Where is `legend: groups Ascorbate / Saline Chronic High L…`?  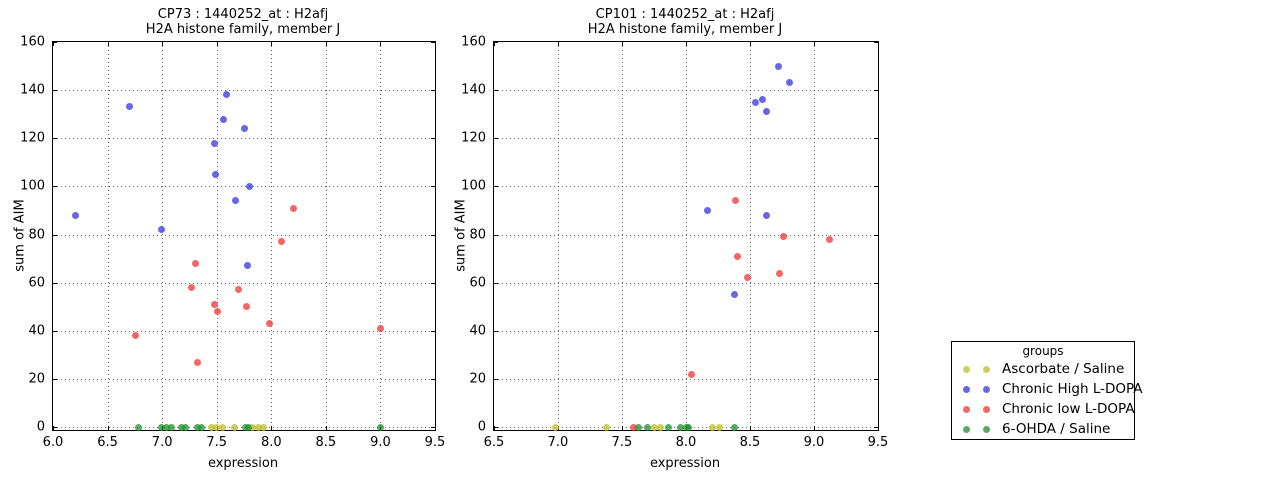
legend: groups Ascorbate / Saline Chronic High L… is located at coordinates (1047, 390).